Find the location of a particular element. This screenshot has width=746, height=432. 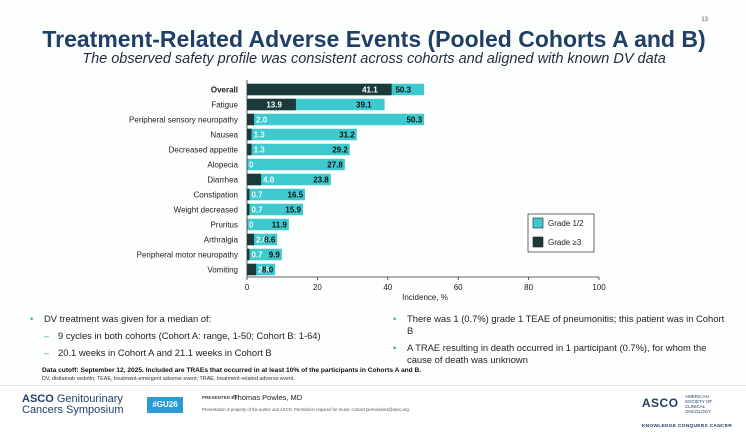

bullet-treatment: DV treatment was given for a median of: is located at coordinates (200, 319).